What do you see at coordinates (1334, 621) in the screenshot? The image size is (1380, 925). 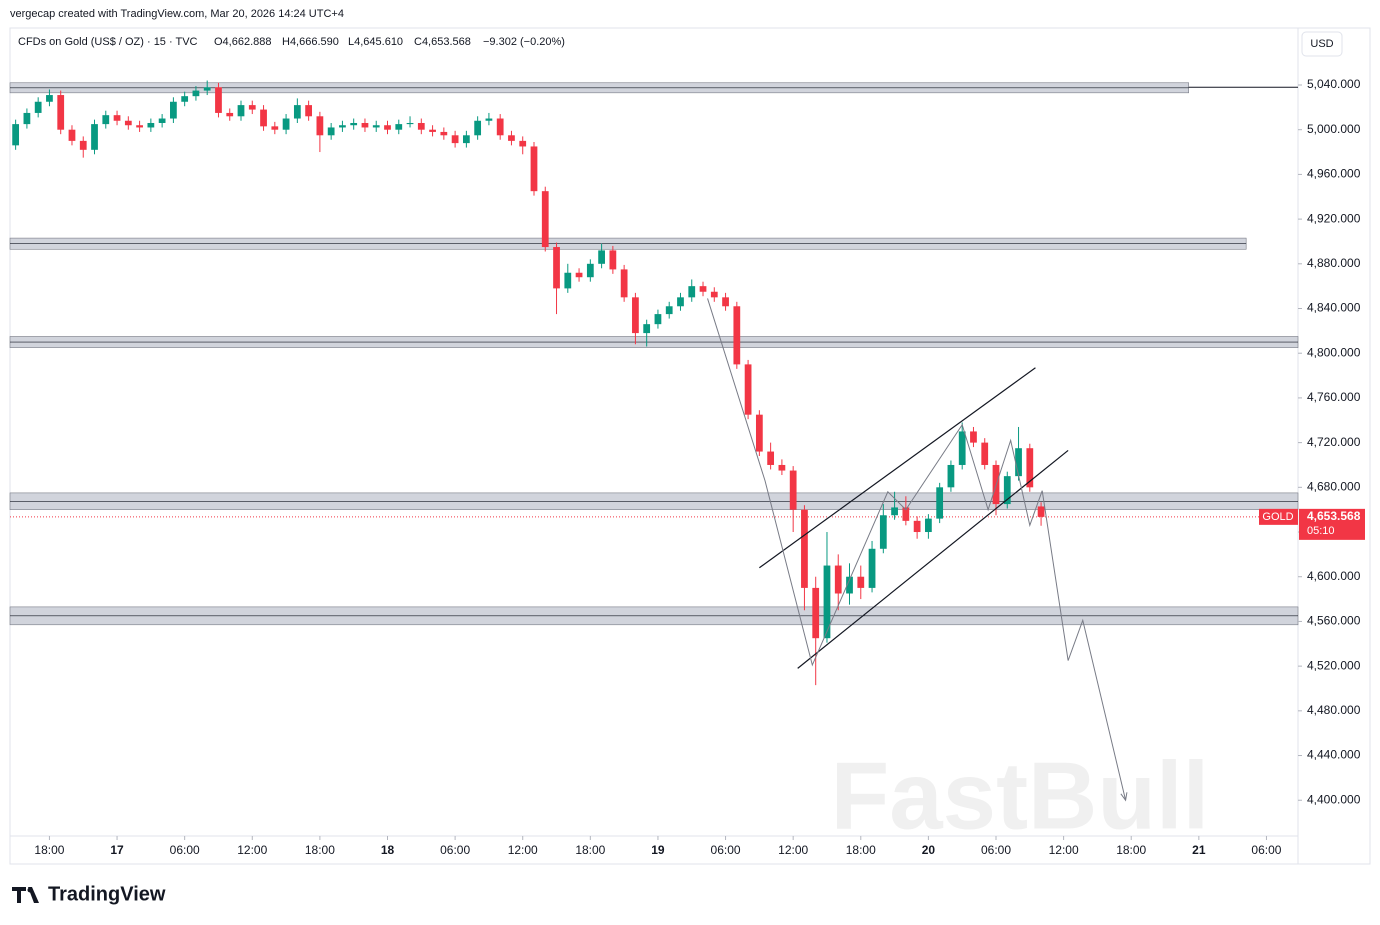 I see `y-tick-label: 4,560.000` at bounding box center [1334, 621].